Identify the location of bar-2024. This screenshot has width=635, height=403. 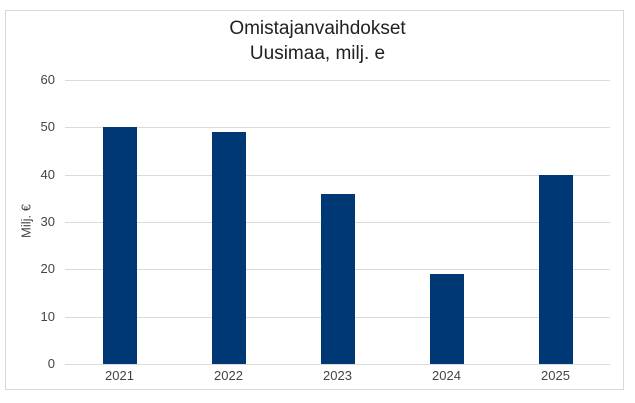
(446, 319).